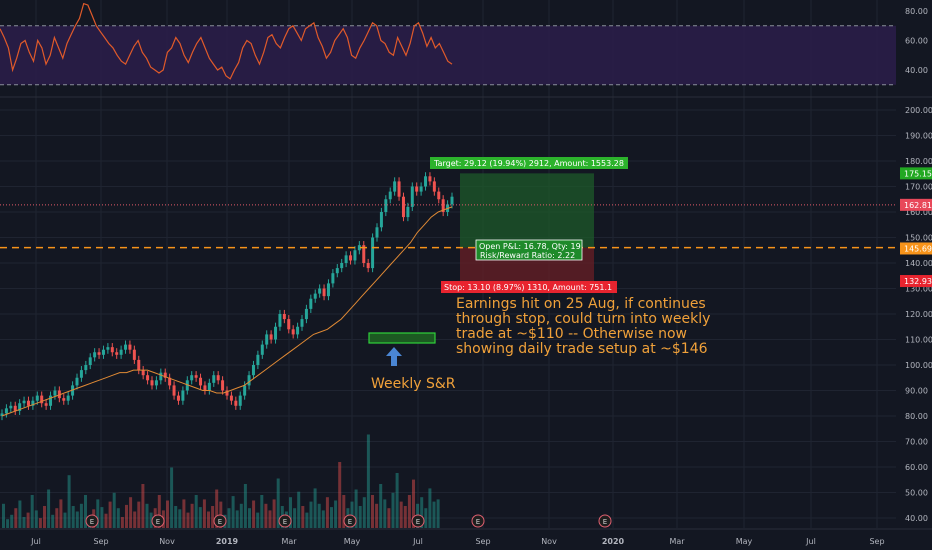 The height and width of the screenshot is (550, 932). What do you see at coordinates (918, 248) in the screenshot?
I see `alert-price-tag: 145.69` at bounding box center [918, 248].